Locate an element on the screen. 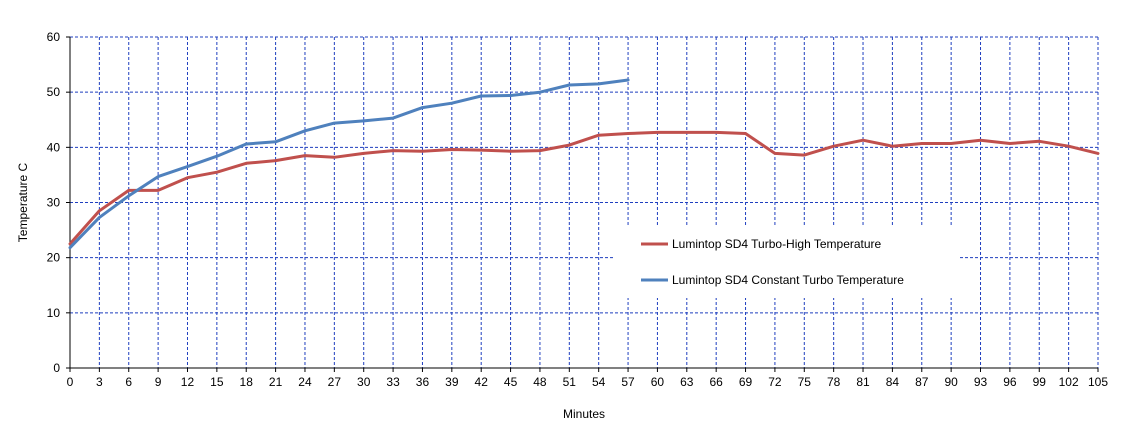 This screenshot has width=1127, height=432. legend-background is located at coordinates (786, 262).